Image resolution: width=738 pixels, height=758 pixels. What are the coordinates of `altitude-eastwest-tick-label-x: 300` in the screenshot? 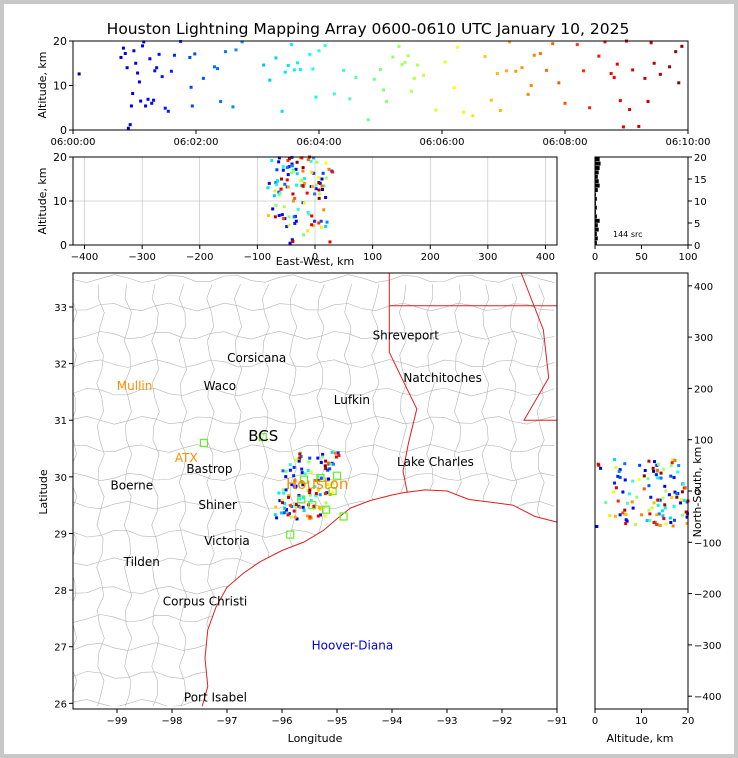 It's located at (487, 257).